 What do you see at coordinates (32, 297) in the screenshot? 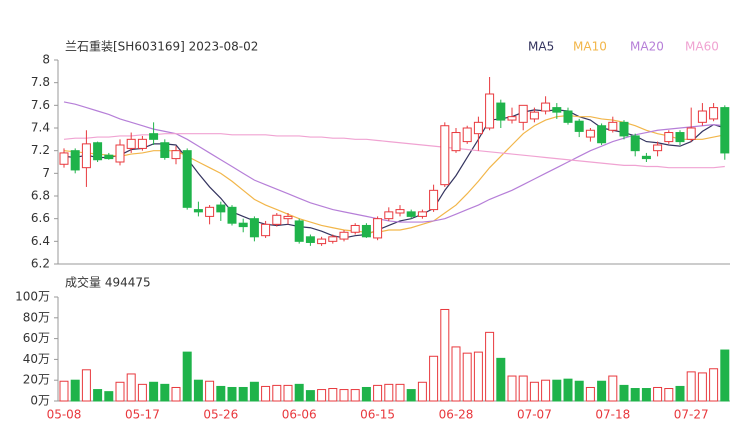
I see `y-tick-label: 100万` at bounding box center [32, 297].